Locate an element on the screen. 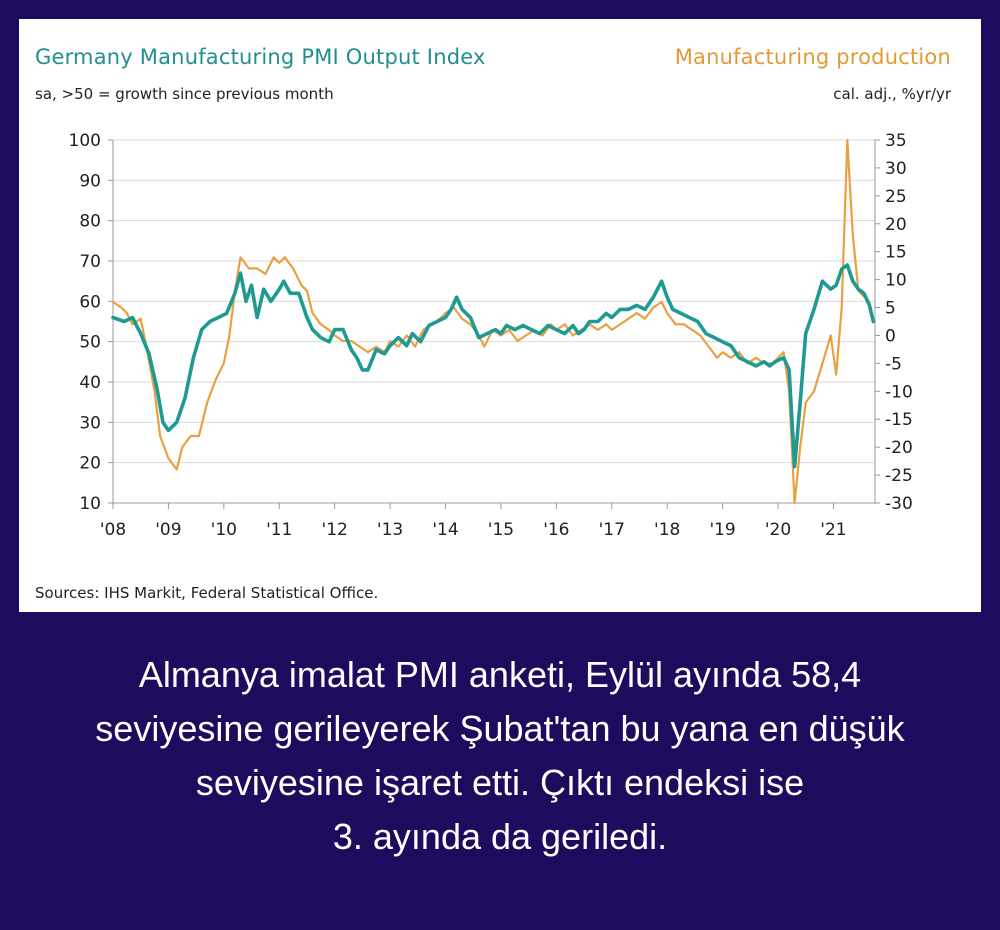  x-tick-label: '13 is located at coordinates (390, 530).